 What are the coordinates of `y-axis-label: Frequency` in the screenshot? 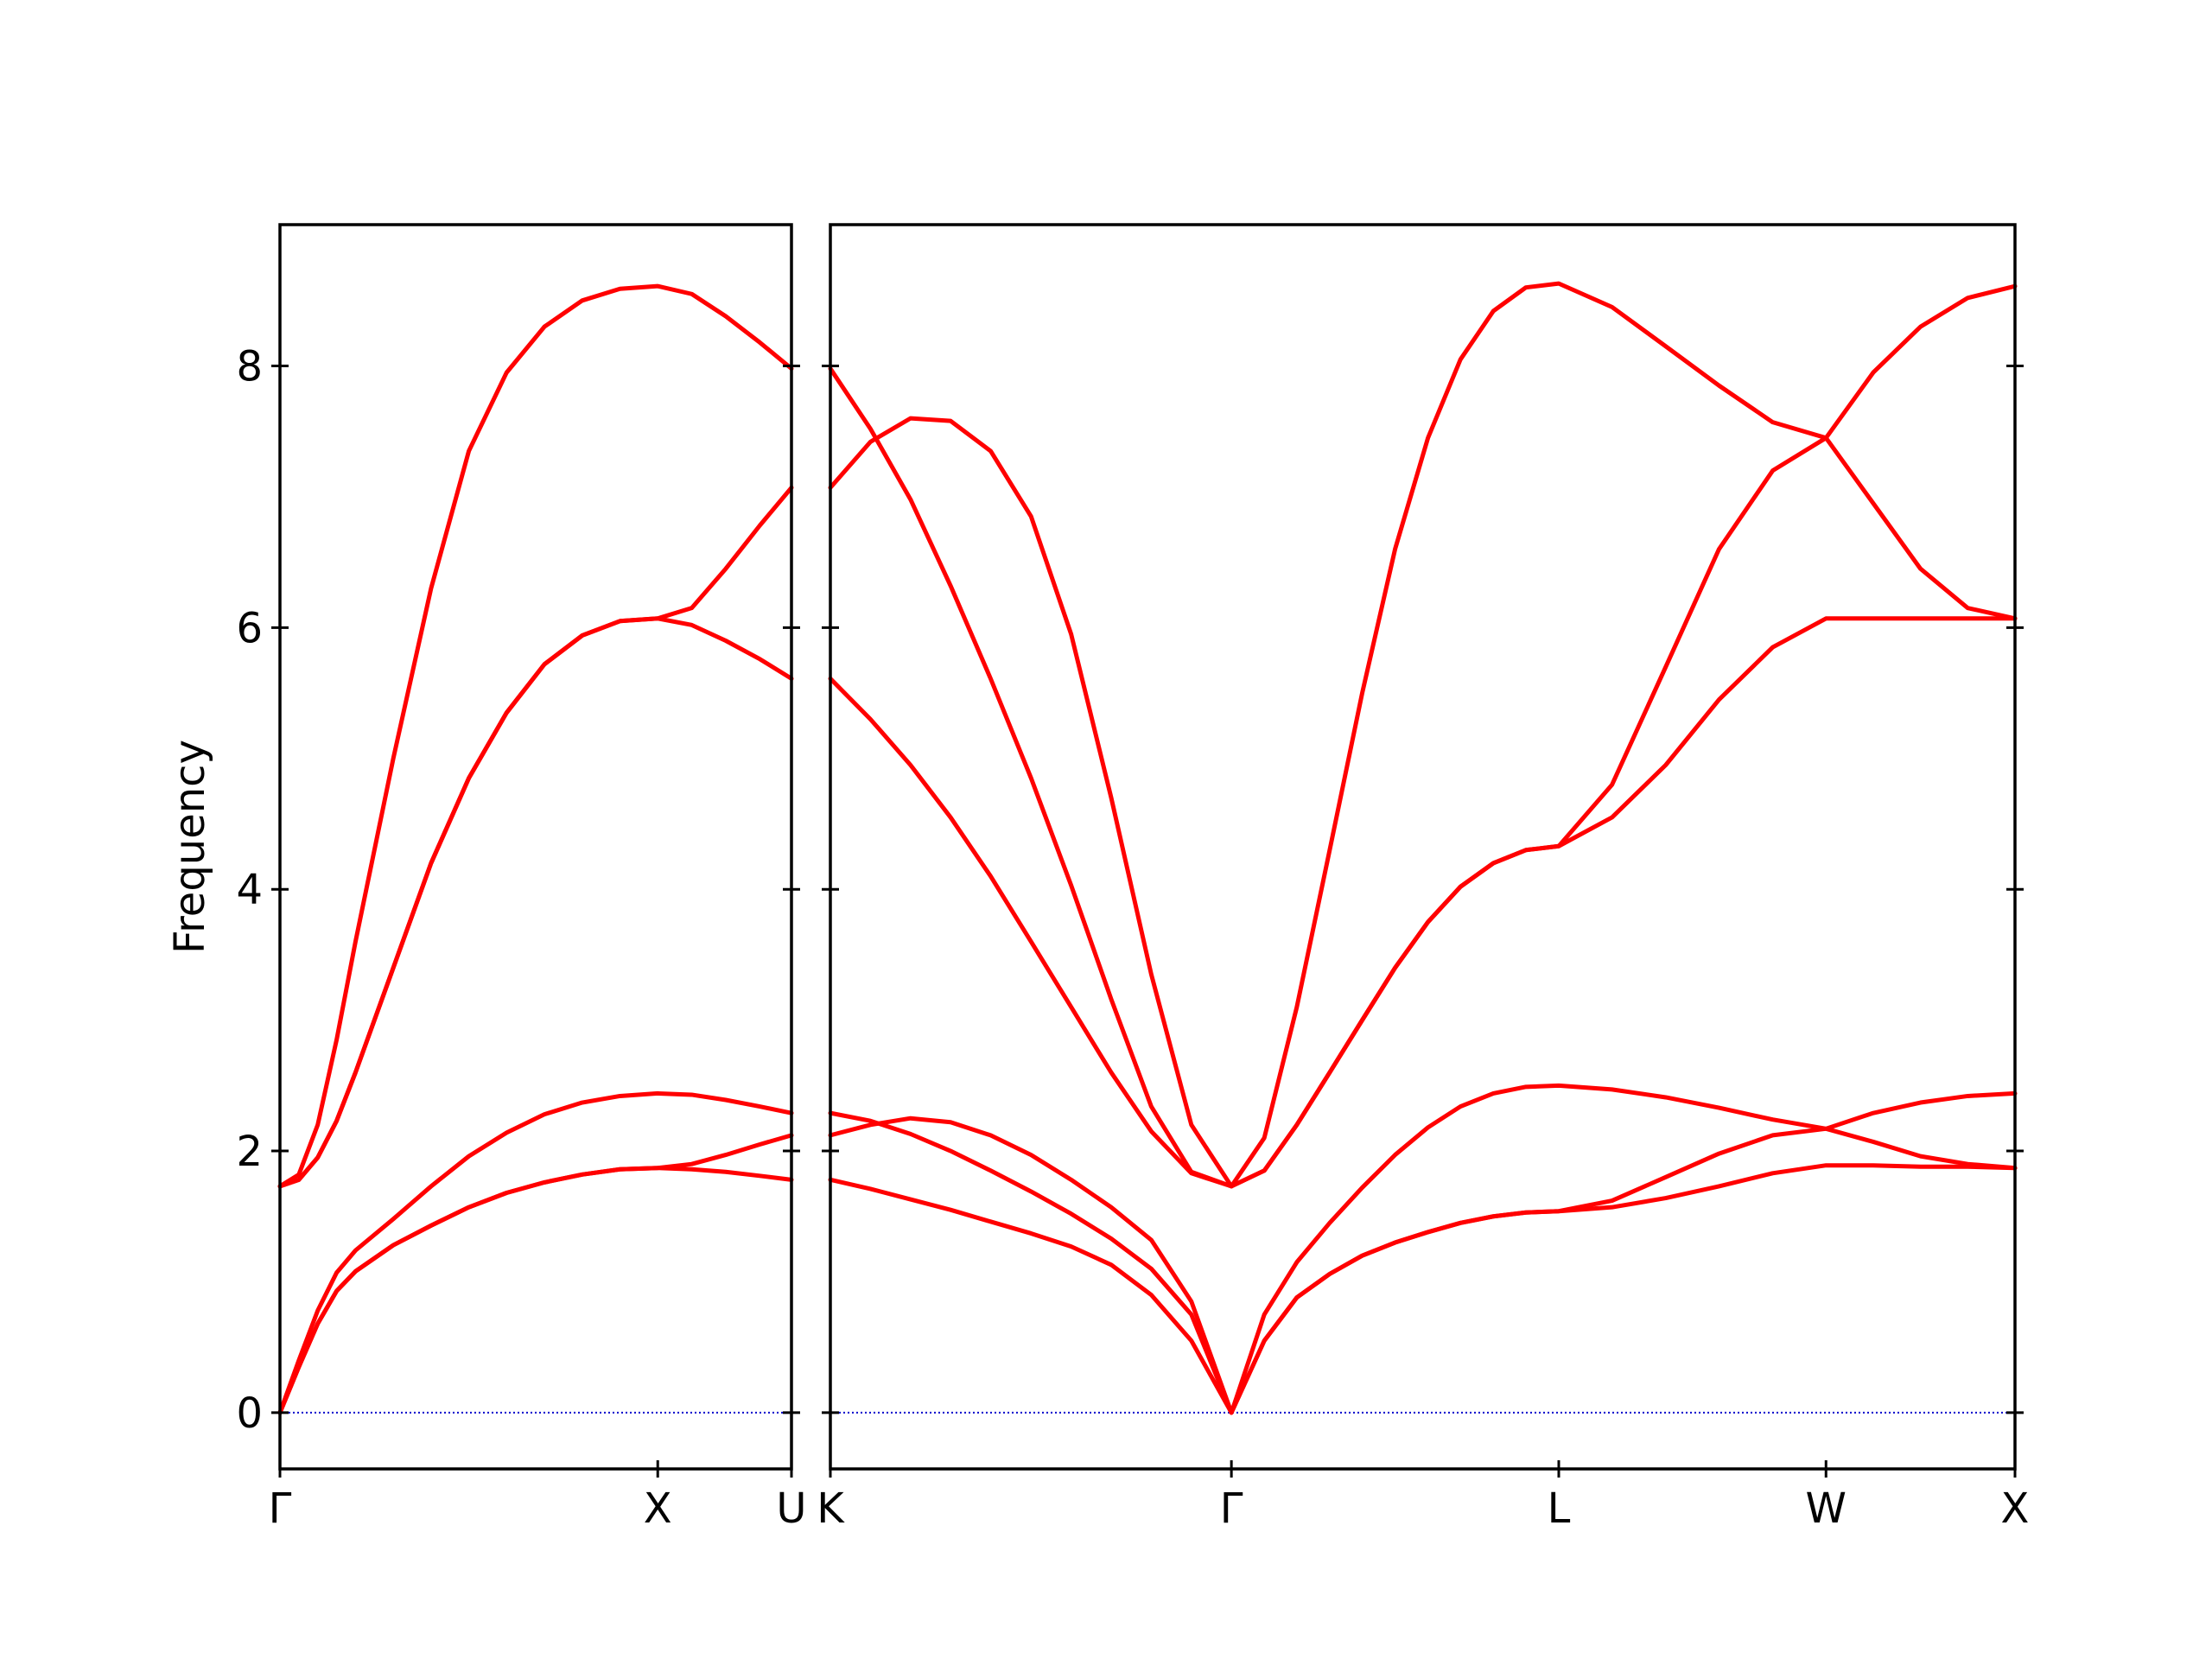 It's located at (190, 847).